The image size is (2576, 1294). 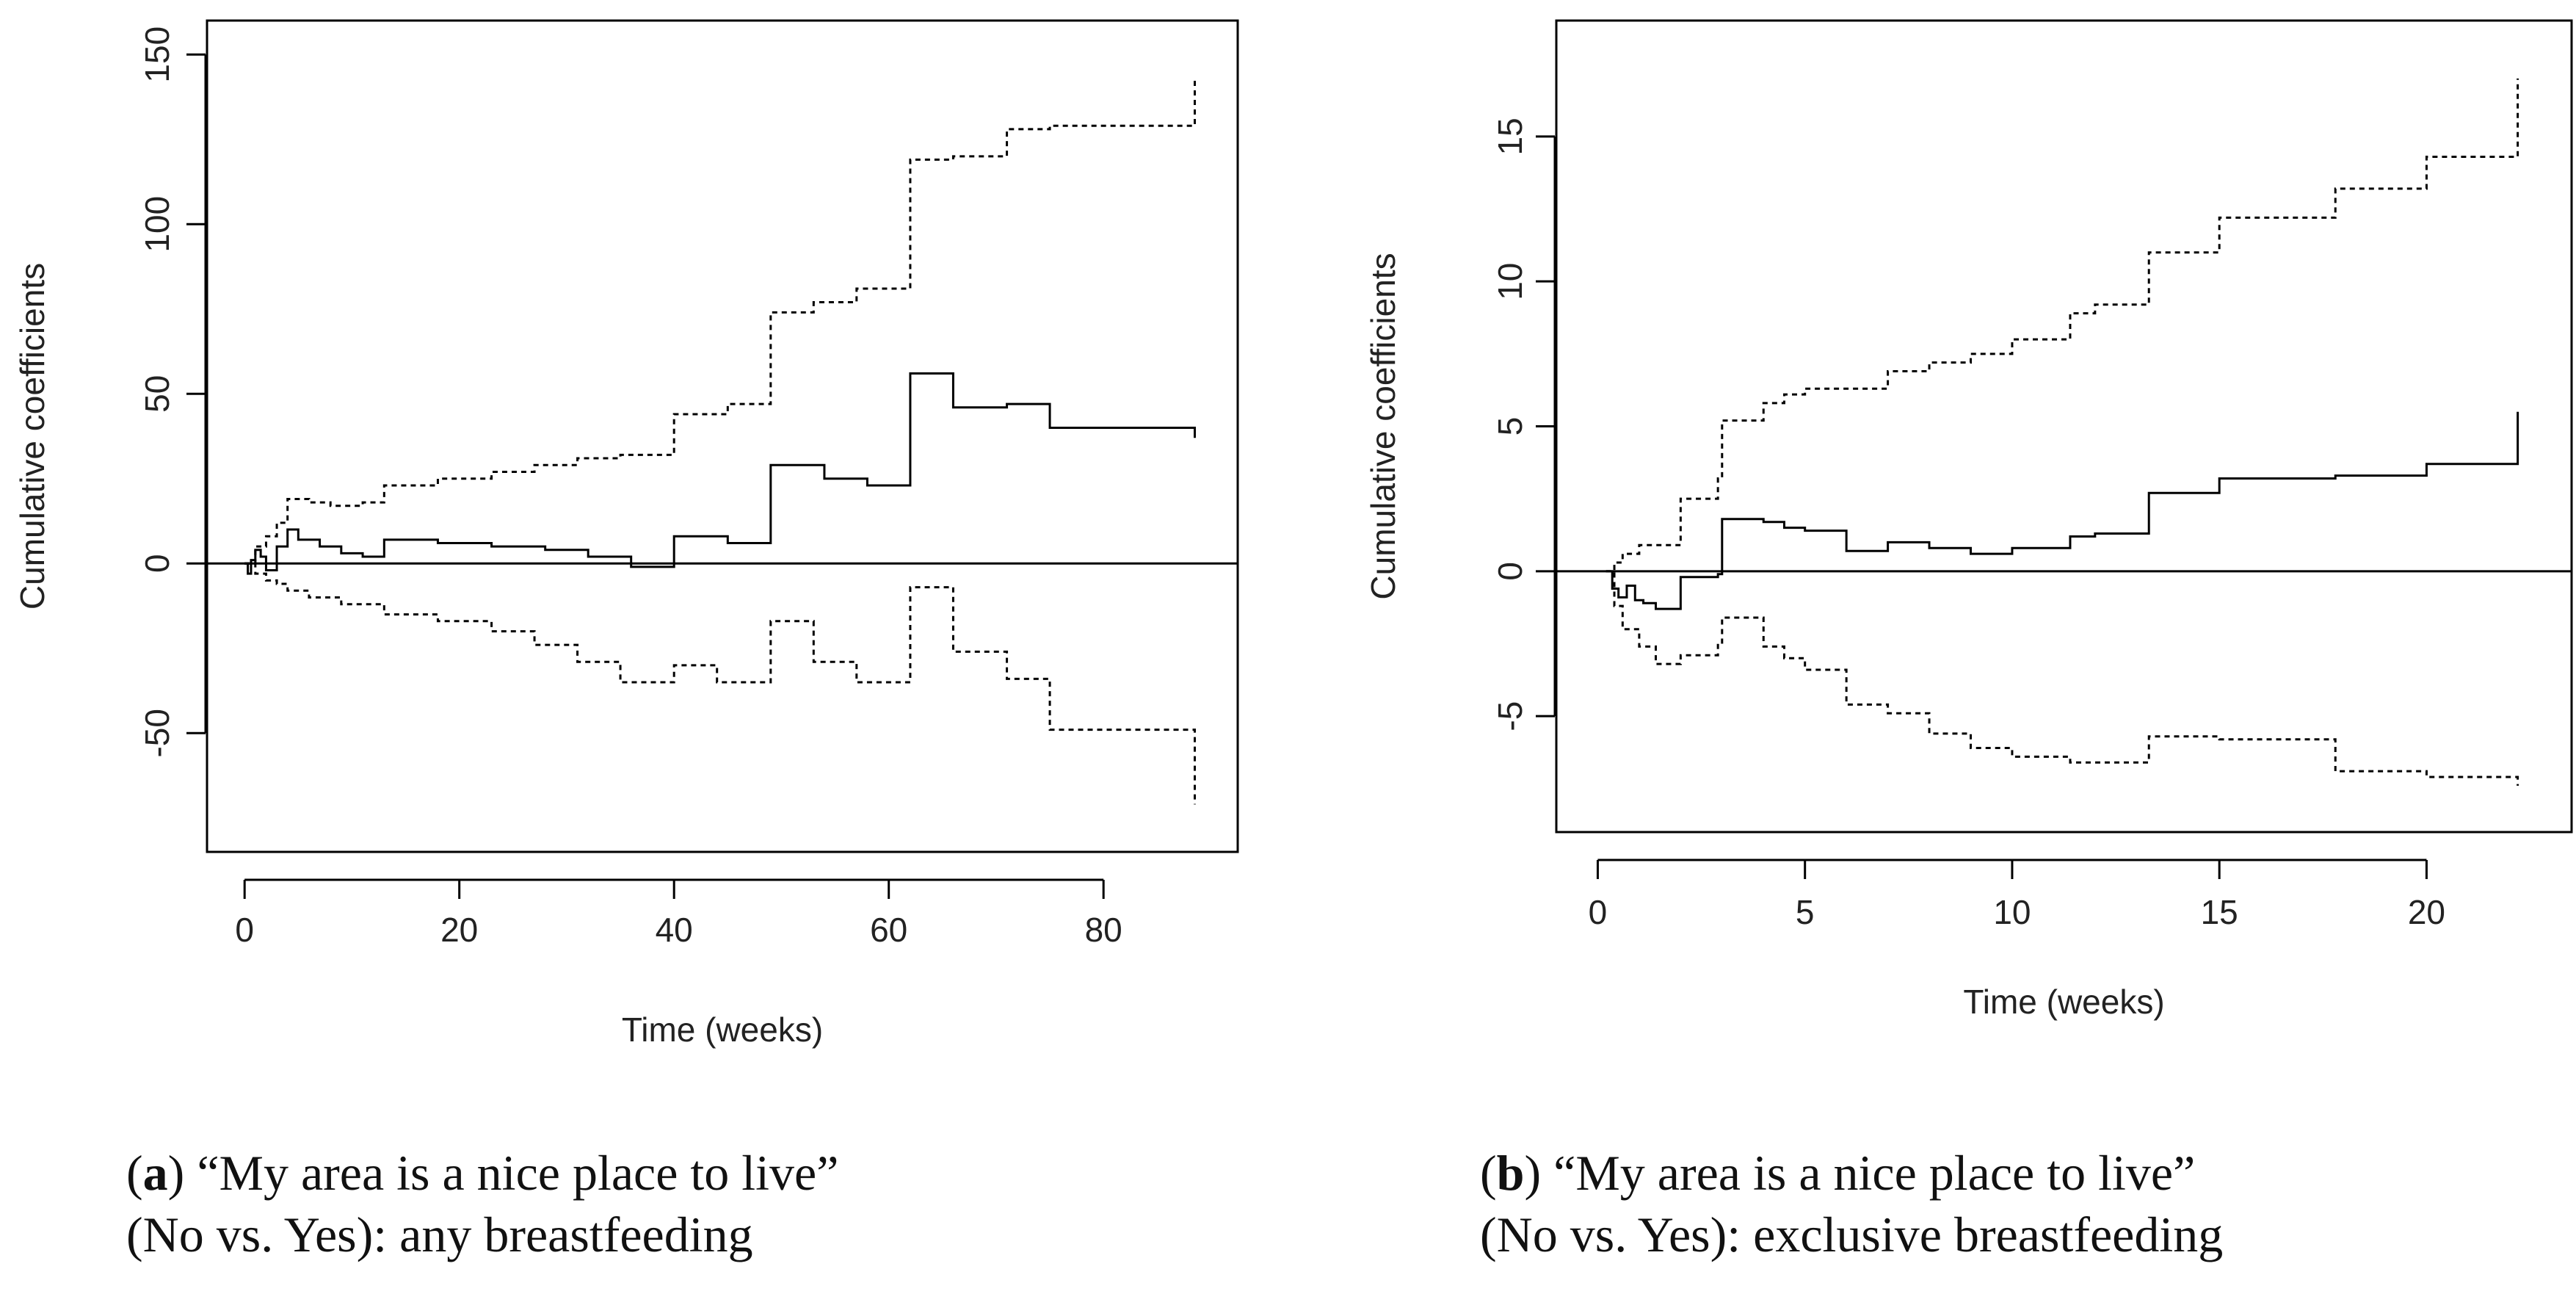 What do you see at coordinates (157, 54) in the screenshot?
I see `y-tick-label-a-4: 150` at bounding box center [157, 54].